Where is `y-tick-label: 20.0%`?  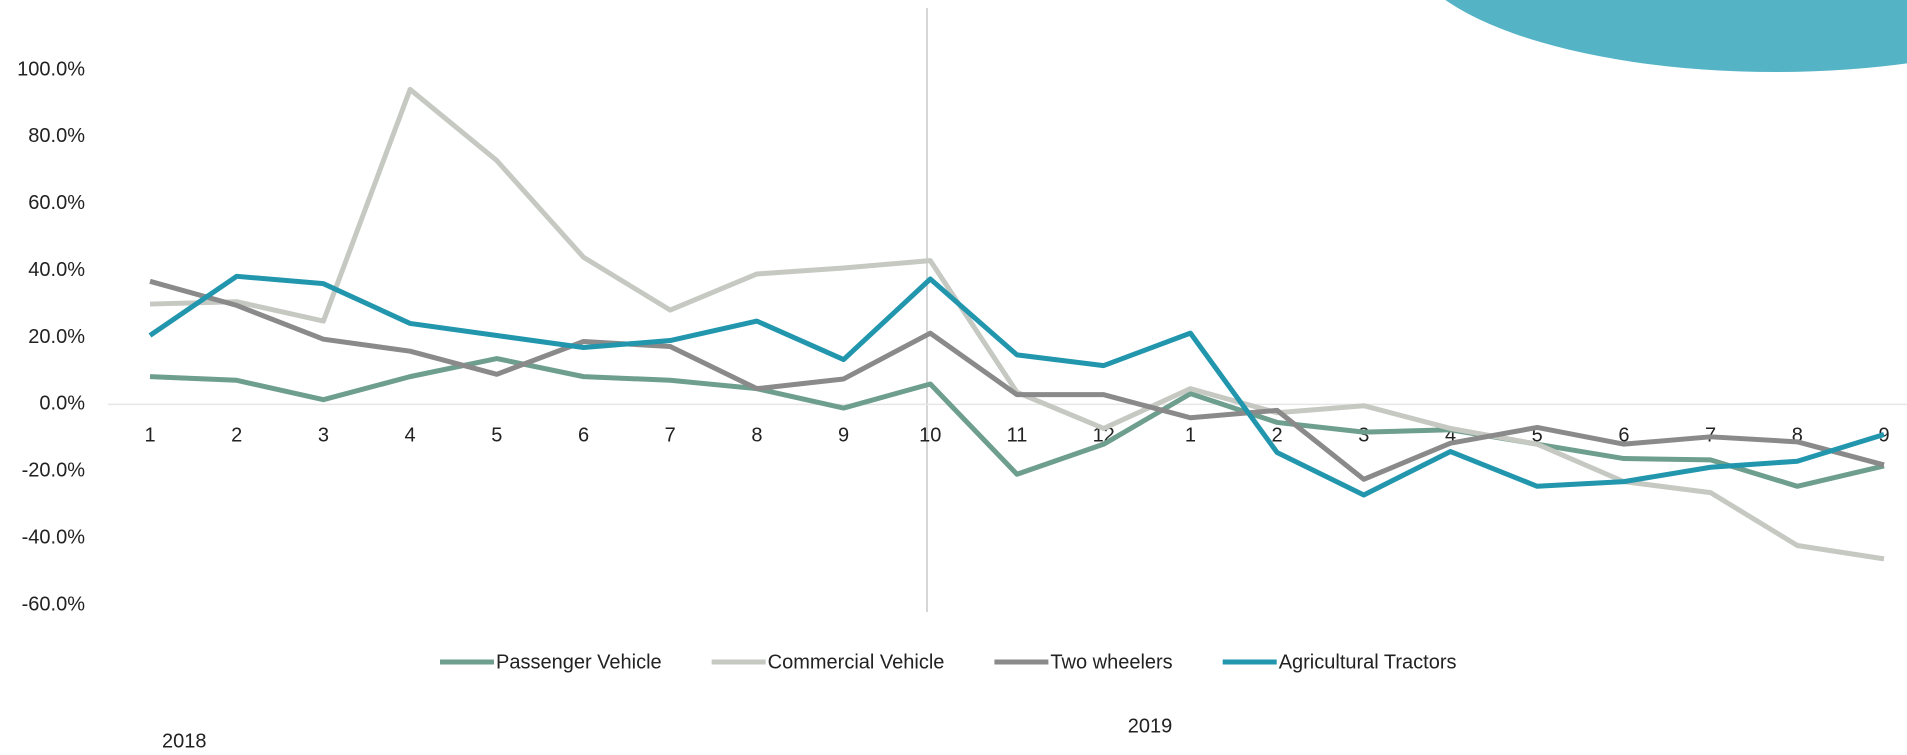 y-tick-label: 20.0% is located at coordinates (56, 337).